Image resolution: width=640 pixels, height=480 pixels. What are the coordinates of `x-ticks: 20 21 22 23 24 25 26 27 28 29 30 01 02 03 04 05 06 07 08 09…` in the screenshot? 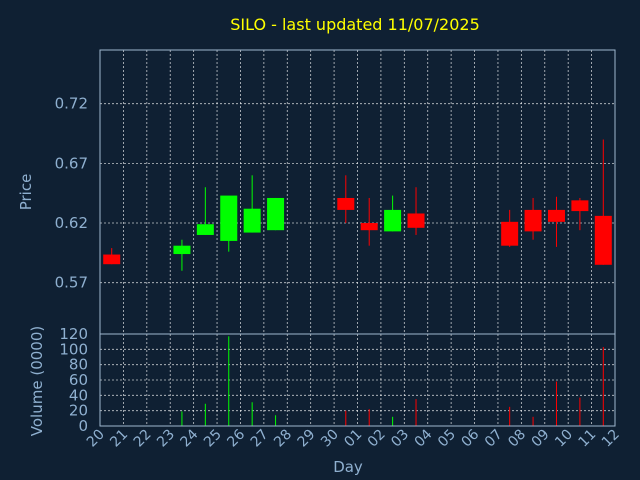 It's located at (353, 438).